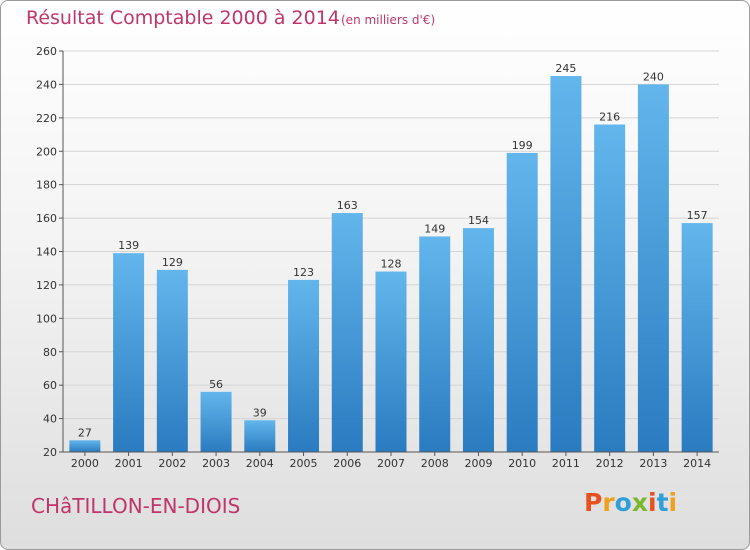 This screenshot has height=550, width=750. I want to click on chart-title: Résultat Comptable 2000 à 2014, so click(183, 18).